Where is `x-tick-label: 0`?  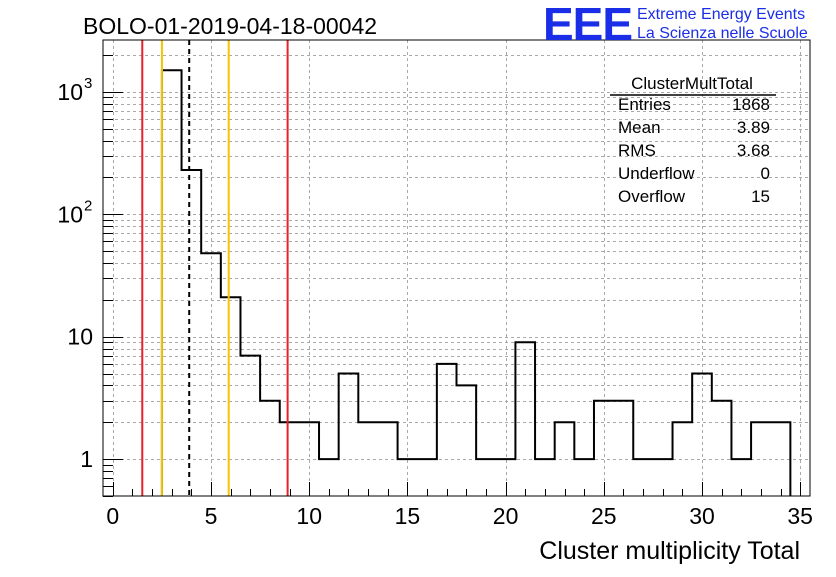
x-tick-label: 0 is located at coordinates (112, 516).